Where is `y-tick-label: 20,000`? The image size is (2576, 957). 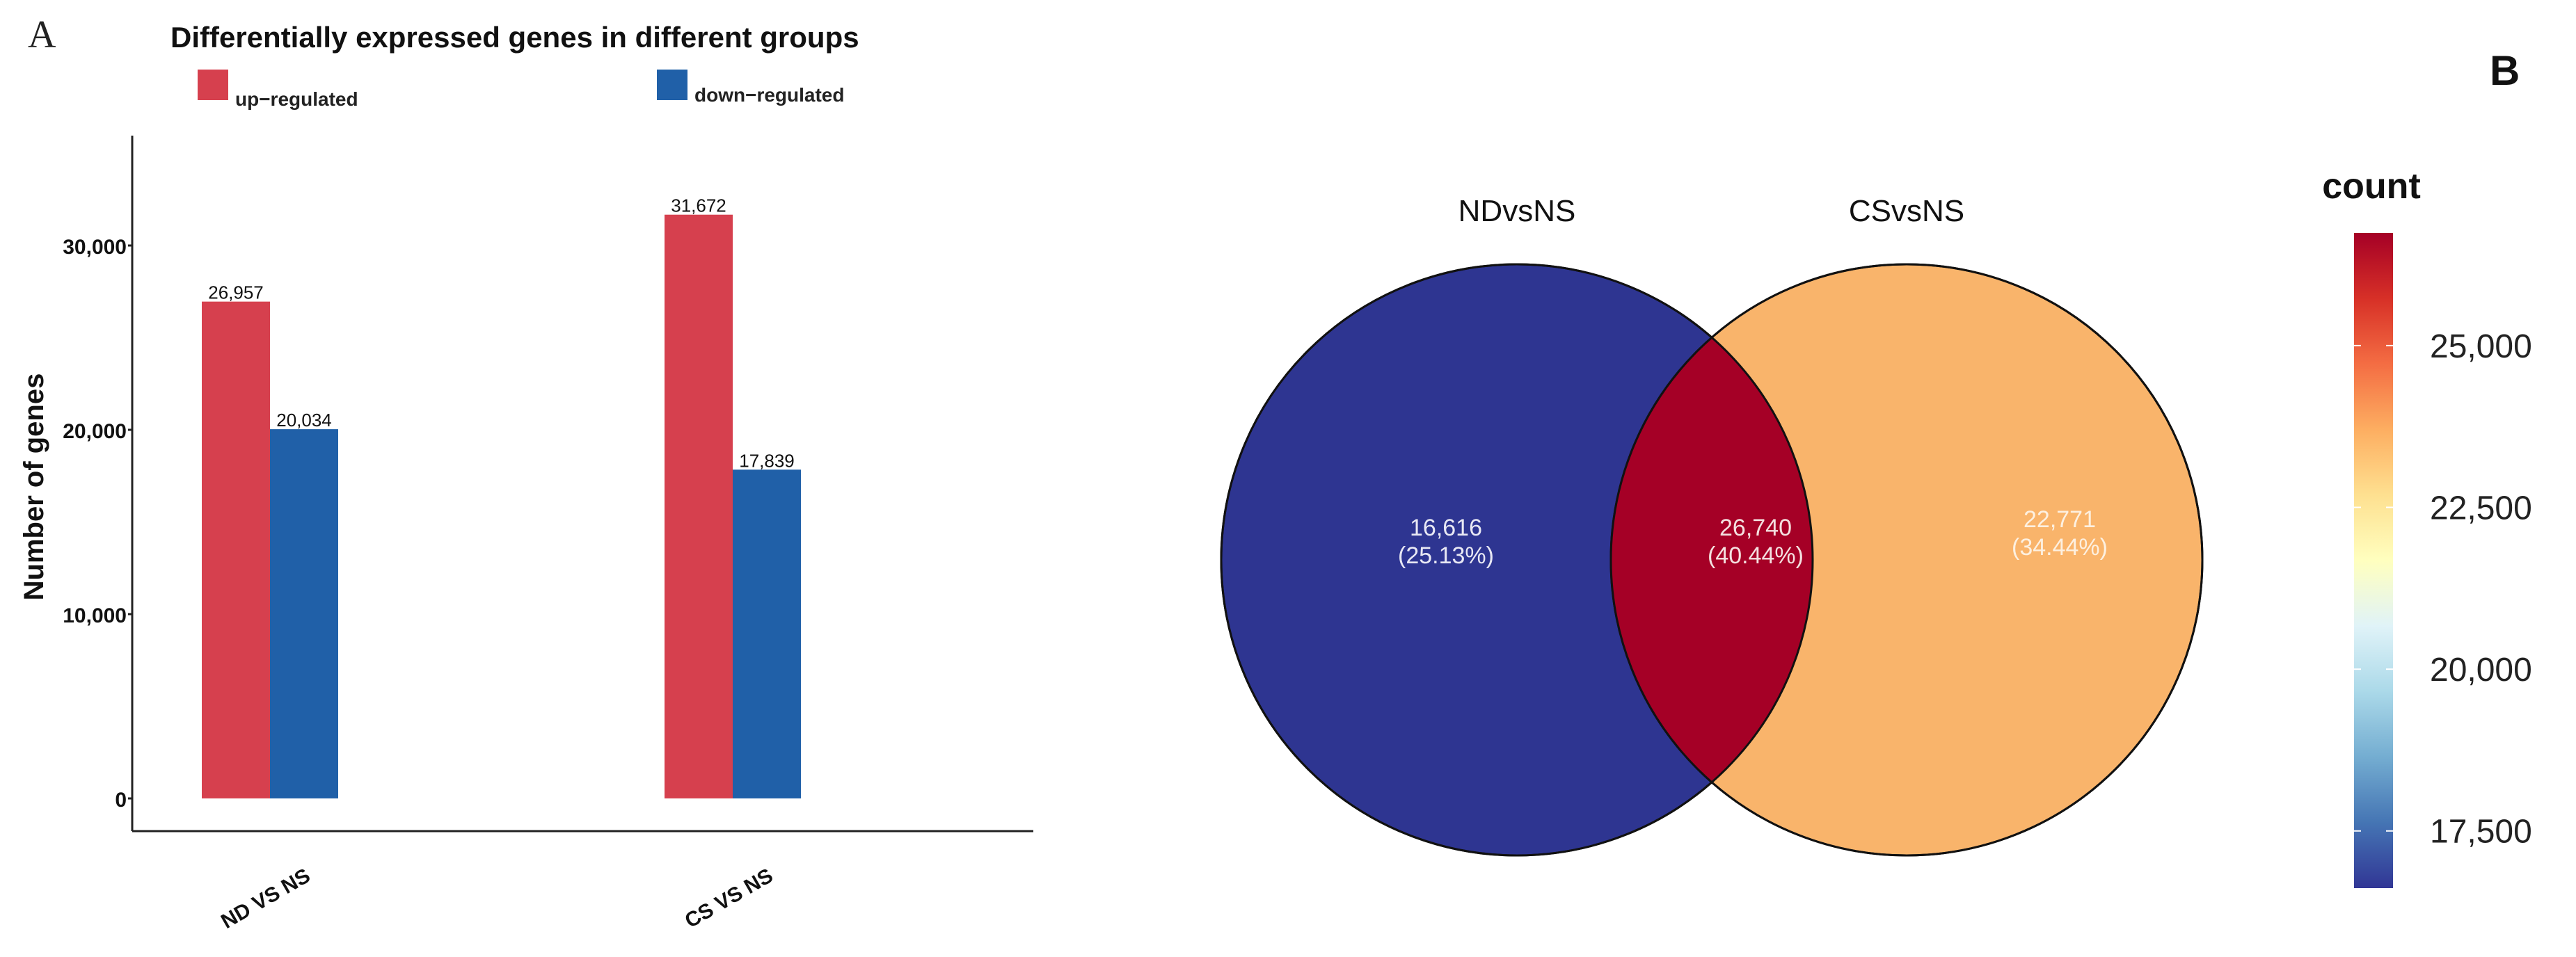
y-tick-label: 20,000 is located at coordinates (95, 431).